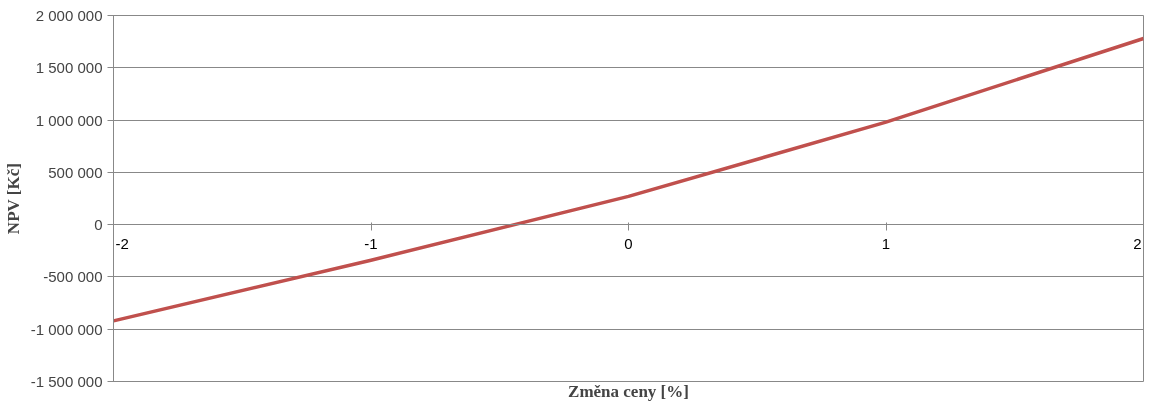 The image size is (1158, 403). Describe the element at coordinates (66, 329) in the screenshot. I see `y-tick-label: -1 000 000` at that location.